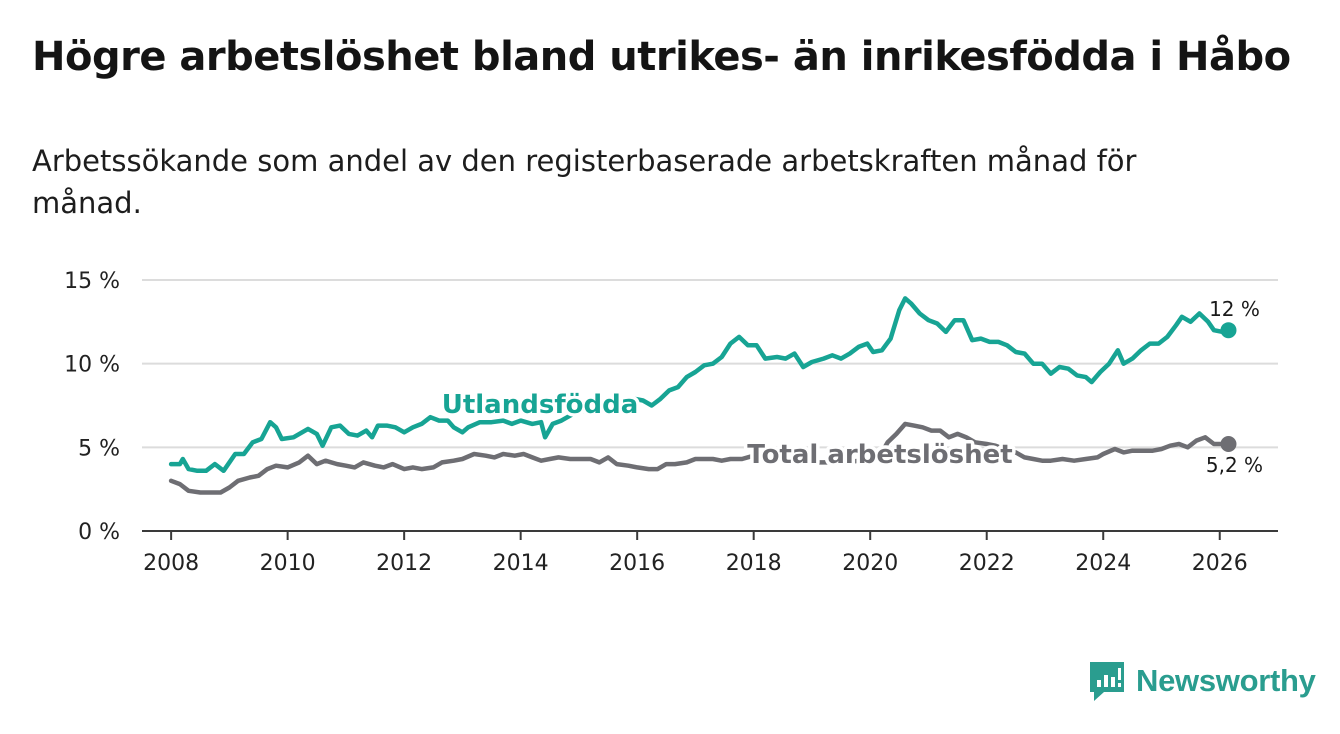 This screenshot has width=1340, height=734. I want to click on x-tick-label: 2020, so click(870, 563).